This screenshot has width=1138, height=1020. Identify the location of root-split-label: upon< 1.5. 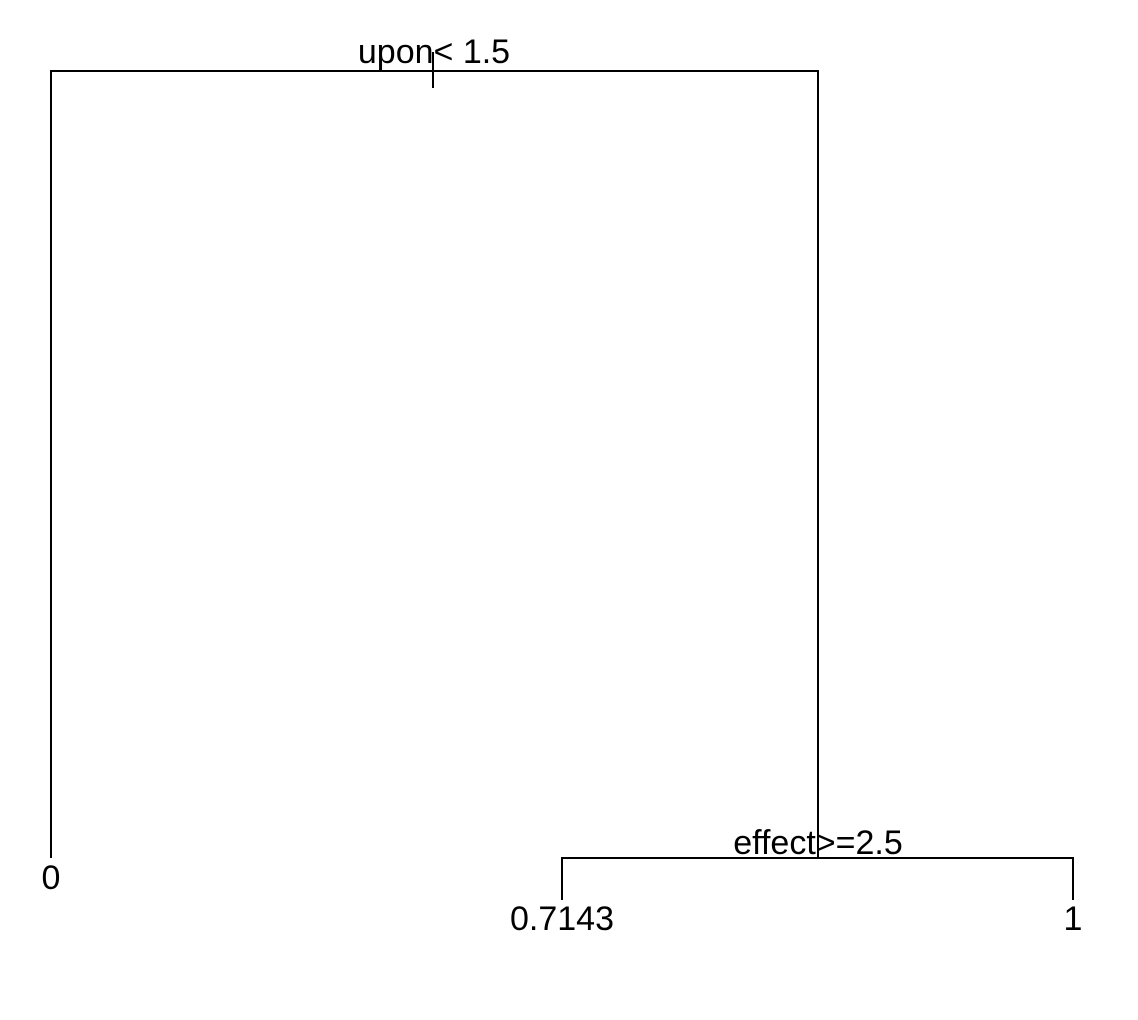
(434, 52).